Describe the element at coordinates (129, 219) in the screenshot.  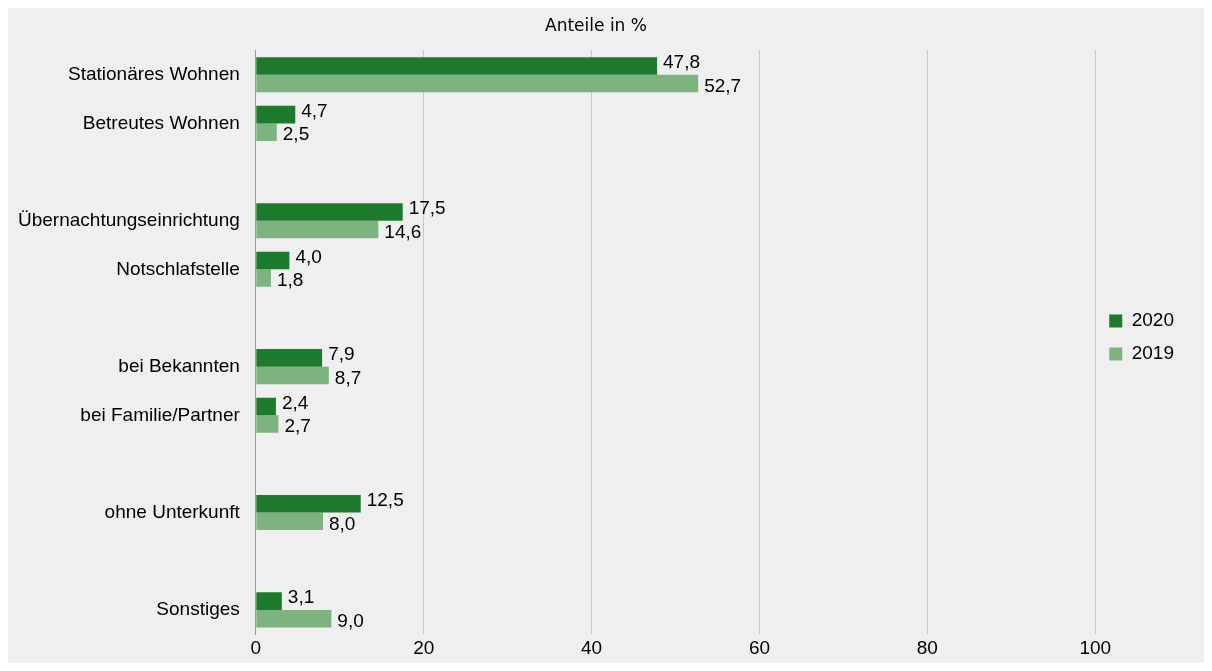
I see `y-tick-label: Übernachtungseinrichtung` at that location.